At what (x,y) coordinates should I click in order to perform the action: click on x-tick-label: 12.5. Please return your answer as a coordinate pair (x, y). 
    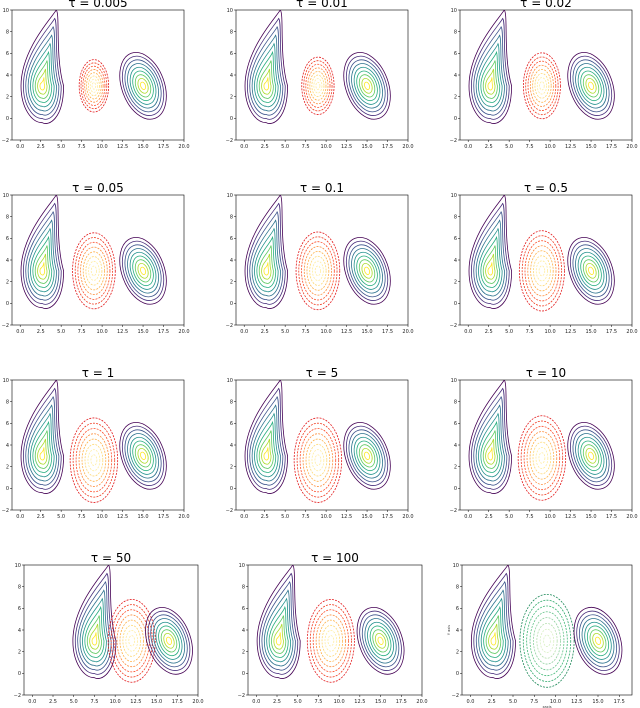
    Looking at the image, I should click on (122, 332).